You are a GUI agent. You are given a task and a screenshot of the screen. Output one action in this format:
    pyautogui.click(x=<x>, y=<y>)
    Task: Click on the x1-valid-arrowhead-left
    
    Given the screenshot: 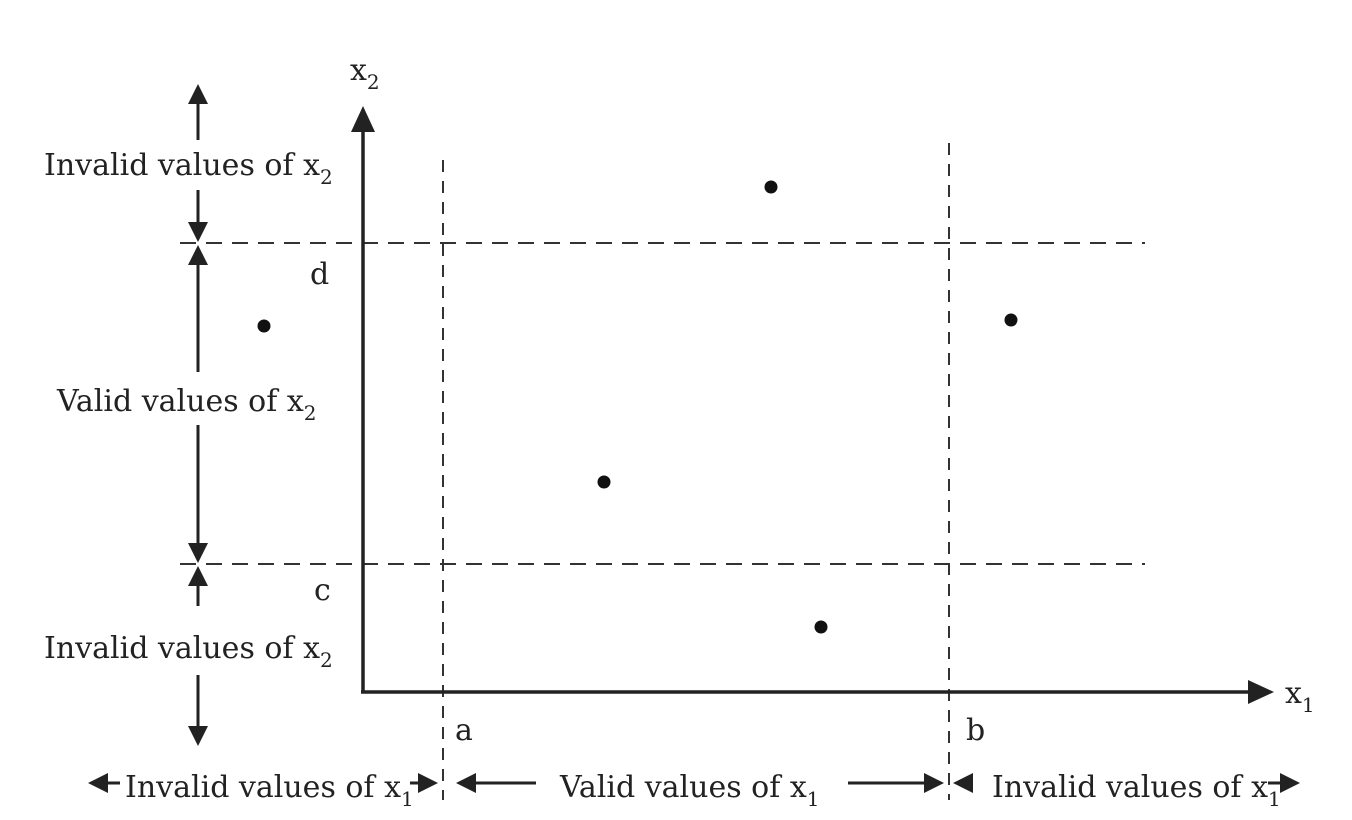 What is the action you would take?
    pyautogui.click(x=466, y=783)
    